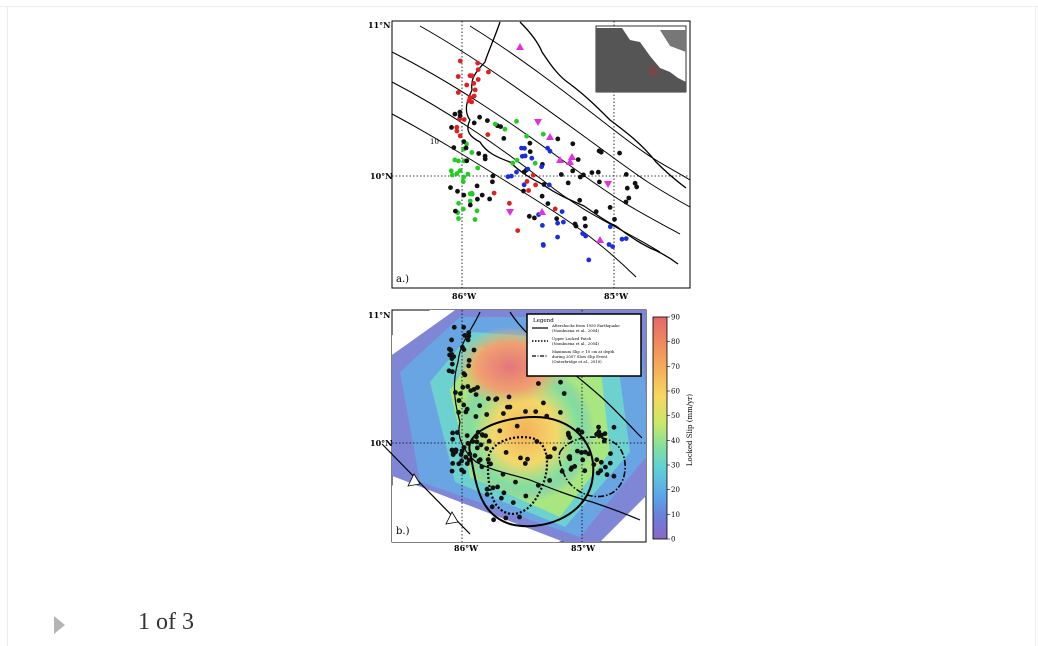 The width and height of the screenshot is (1038, 646). I want to click on legend-item-slow-slip-2: during 2007 Slow Slip Event, so click(580, 356).